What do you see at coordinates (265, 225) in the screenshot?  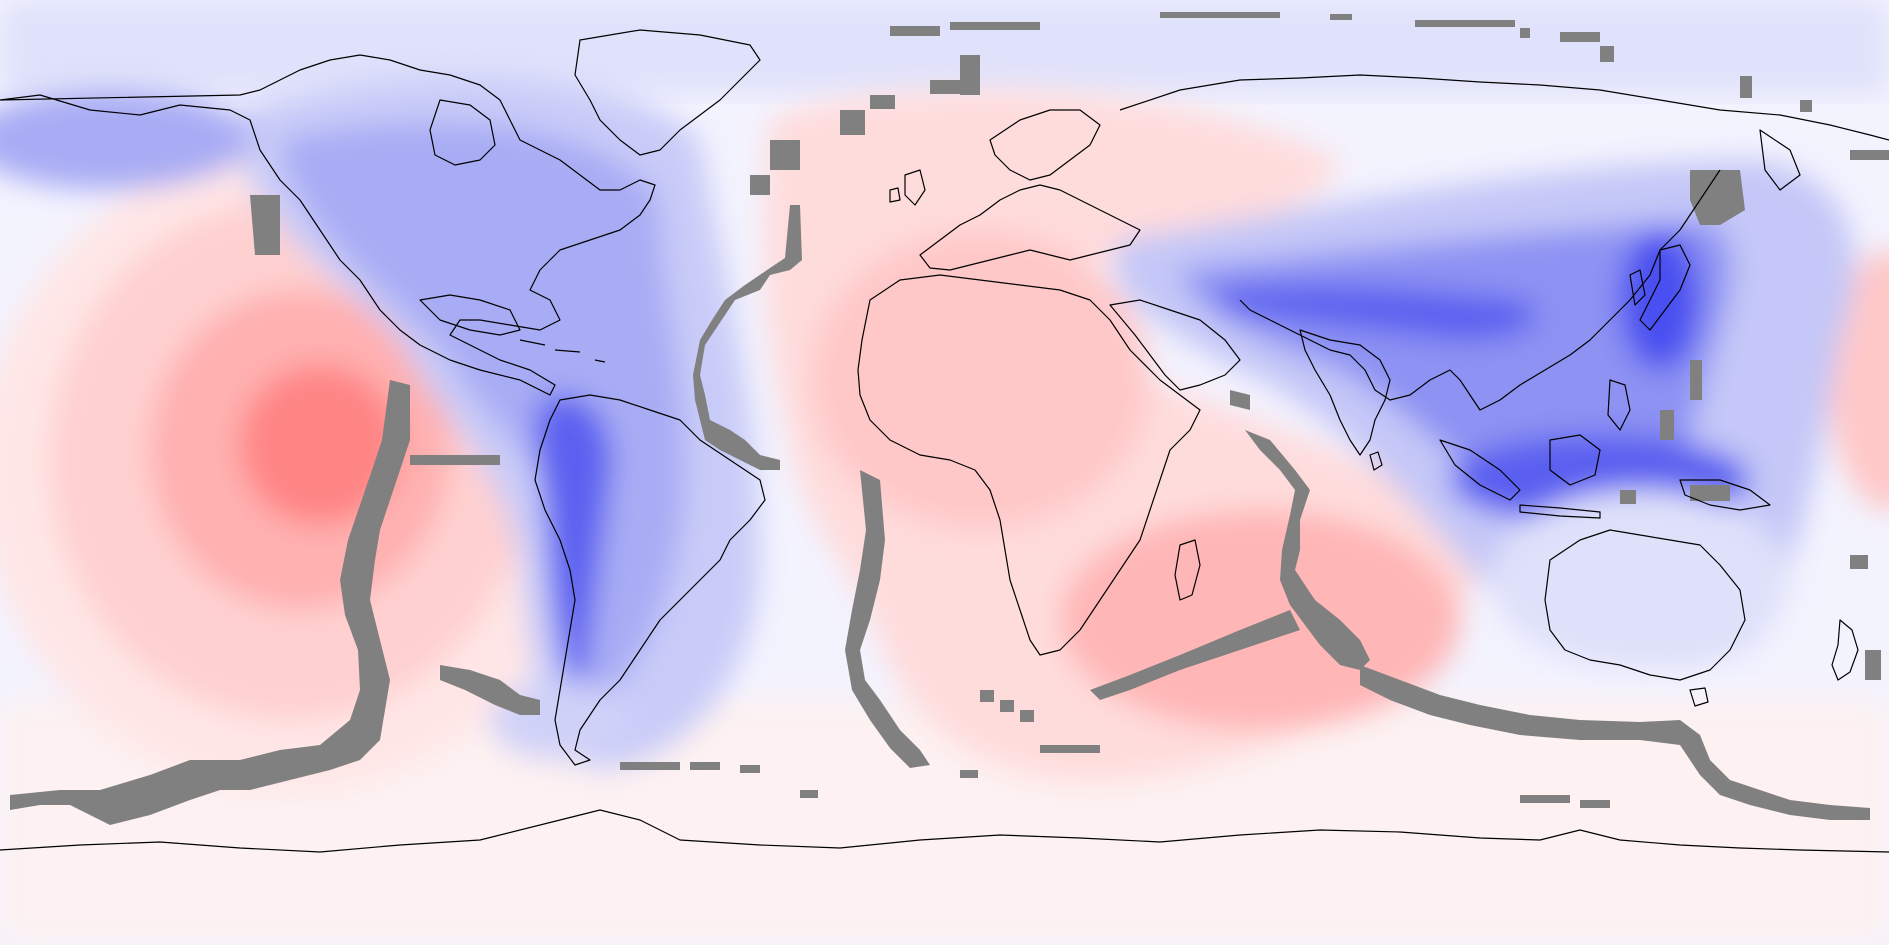 I see `pacific-ridge-small` at bounding box center [265, 225].